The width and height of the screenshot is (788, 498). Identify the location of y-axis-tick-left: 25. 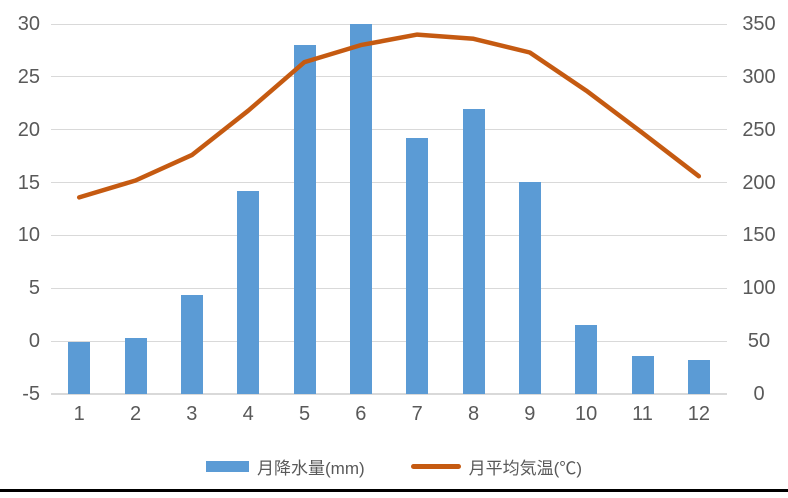
(28, 76).